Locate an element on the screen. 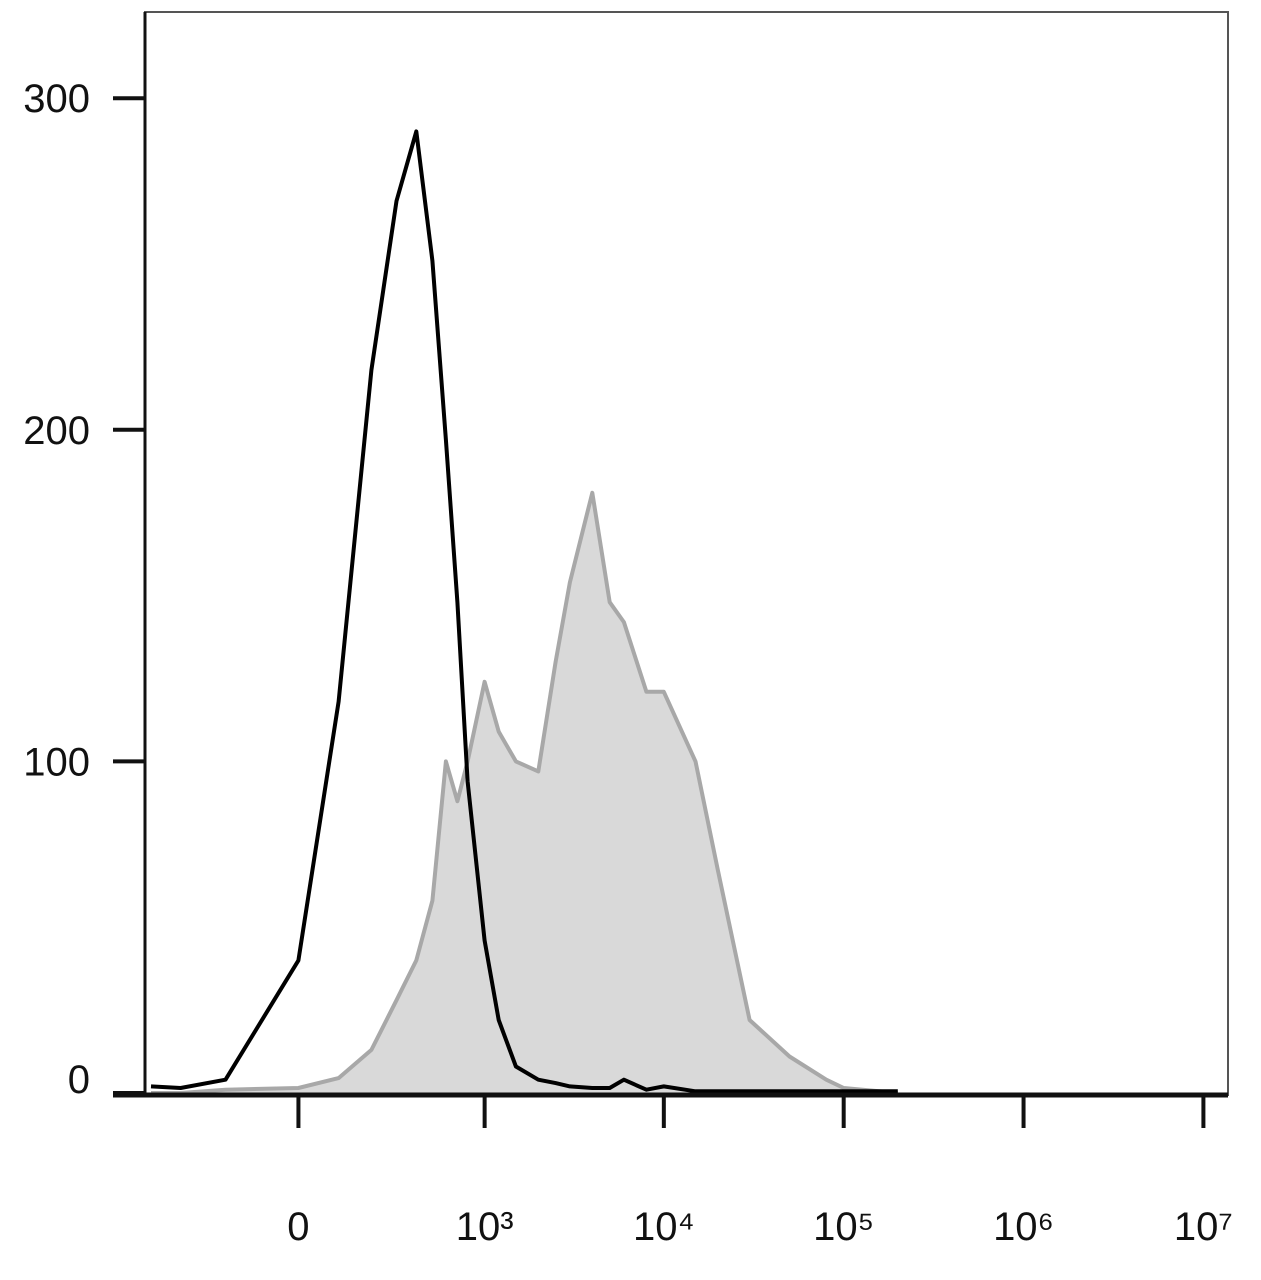 This screenshot has width=1261, height=1280. x-tick-label: 10⁶ is located at coordinates (1023, 1227).